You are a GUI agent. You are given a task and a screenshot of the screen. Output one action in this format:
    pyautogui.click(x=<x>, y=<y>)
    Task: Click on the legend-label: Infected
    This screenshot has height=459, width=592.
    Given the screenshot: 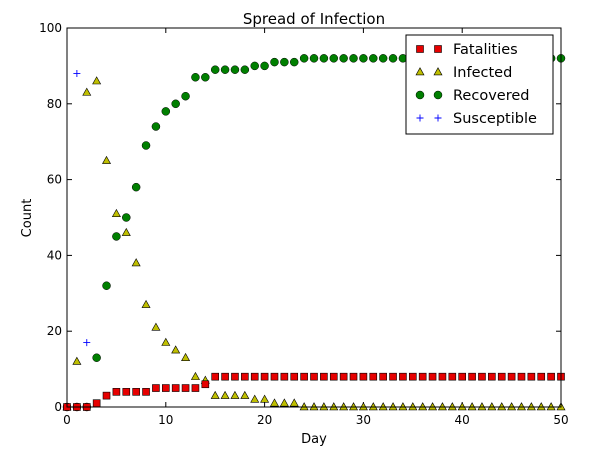 What is the action you would take?
    pyautogui.click(x=482, y=73)
    